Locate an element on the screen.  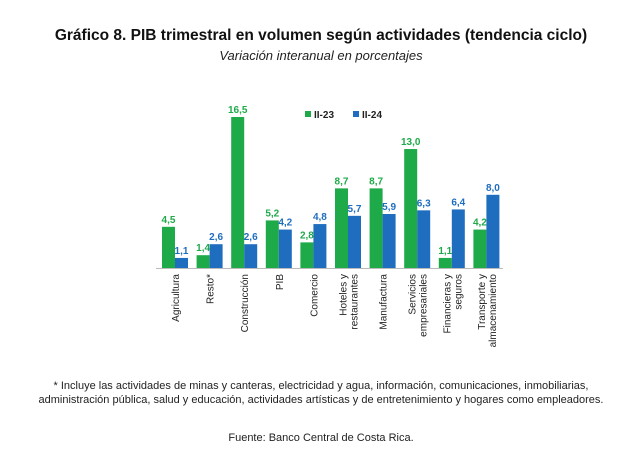
category-label: PIB is located at coordinates (280, 282).